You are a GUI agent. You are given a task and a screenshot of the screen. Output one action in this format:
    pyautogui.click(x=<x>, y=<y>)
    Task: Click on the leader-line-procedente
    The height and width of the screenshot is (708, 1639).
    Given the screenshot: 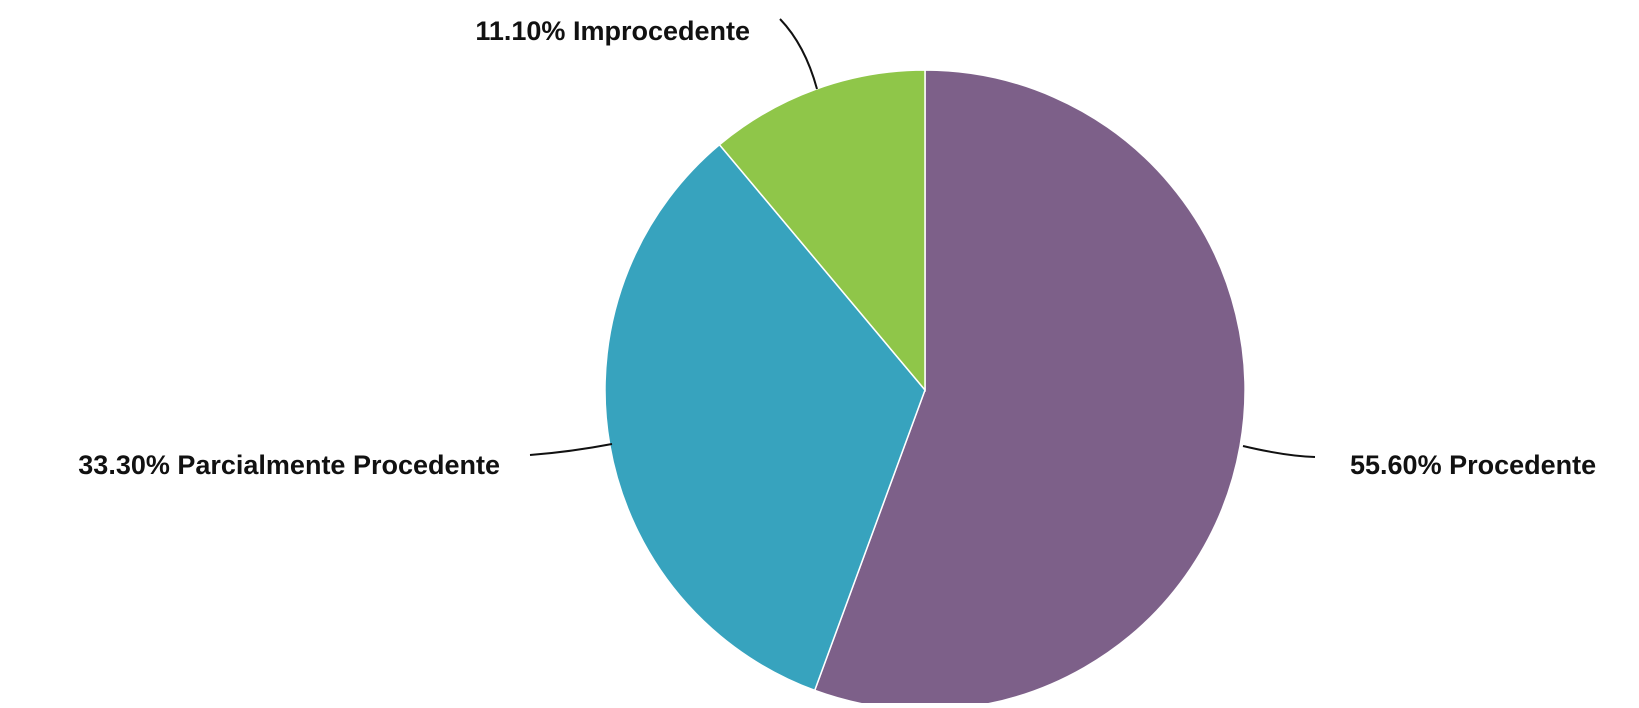 What is the action you would take?
    pyautogui.click(x=1279, y=451)
    